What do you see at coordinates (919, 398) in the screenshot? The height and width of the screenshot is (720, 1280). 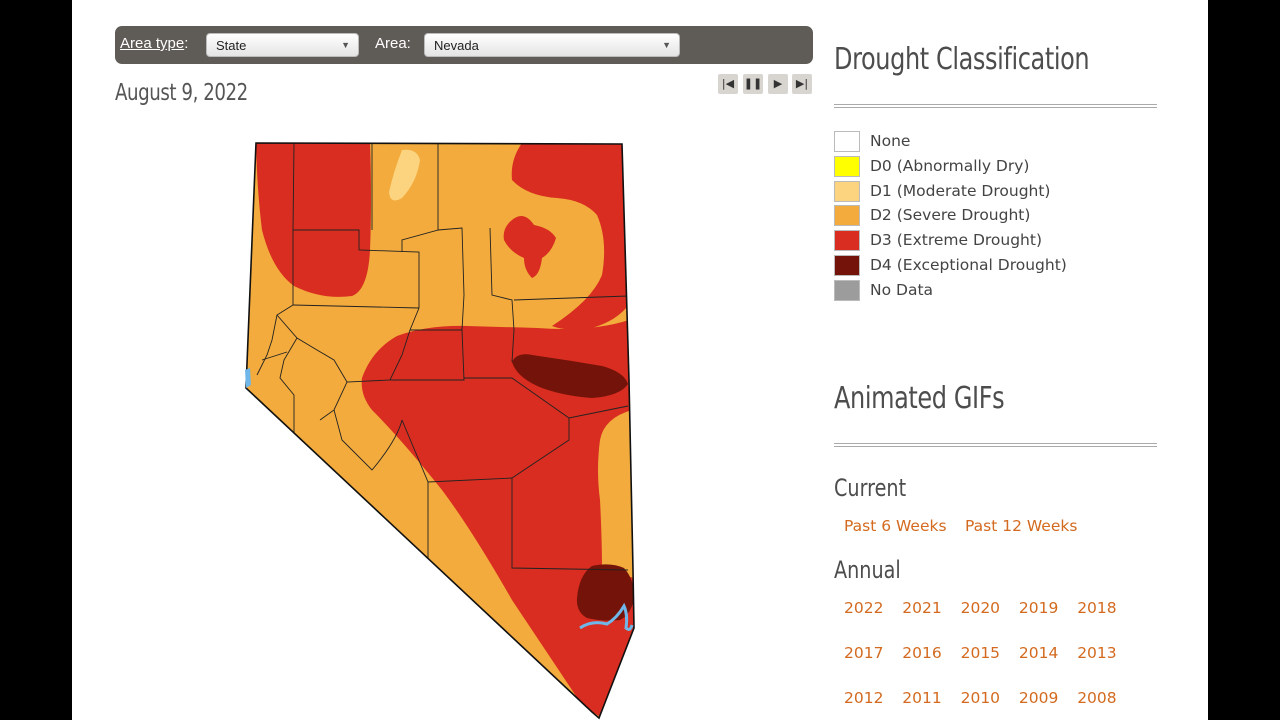 I see `animated-gifs-title: Animated GIFs` at bounding box center [919, 398].